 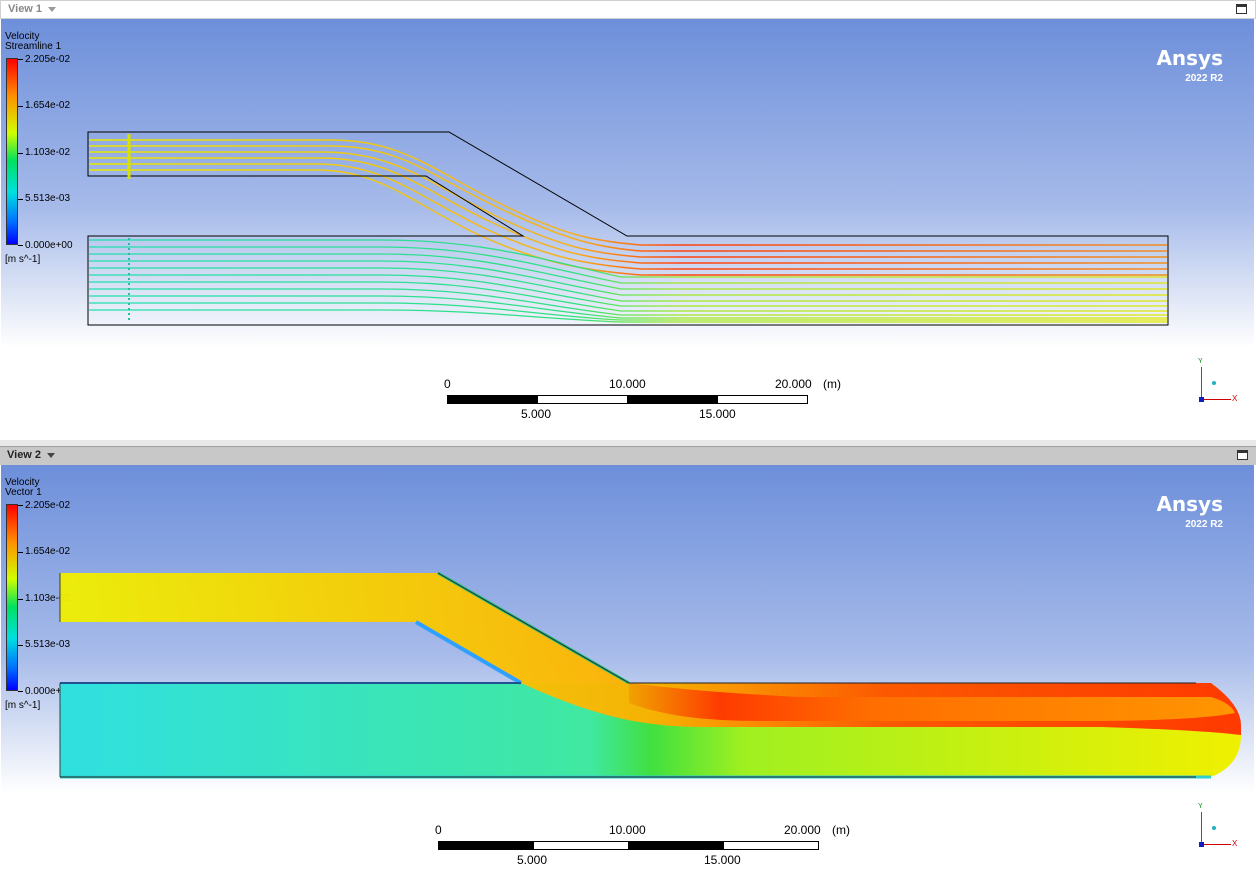 What do you see at coordinates (23, 492) in the screenshot?
I see `legend-object: Vector 1` at bounding box center [23, 492].